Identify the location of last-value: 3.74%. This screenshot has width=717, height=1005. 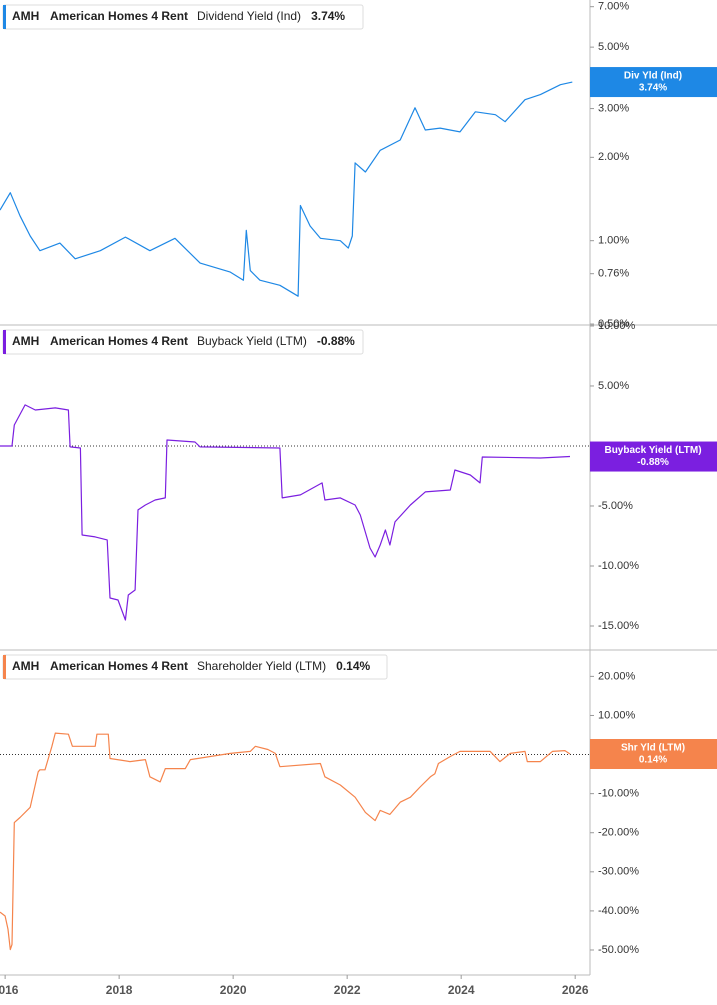
(328, 16).